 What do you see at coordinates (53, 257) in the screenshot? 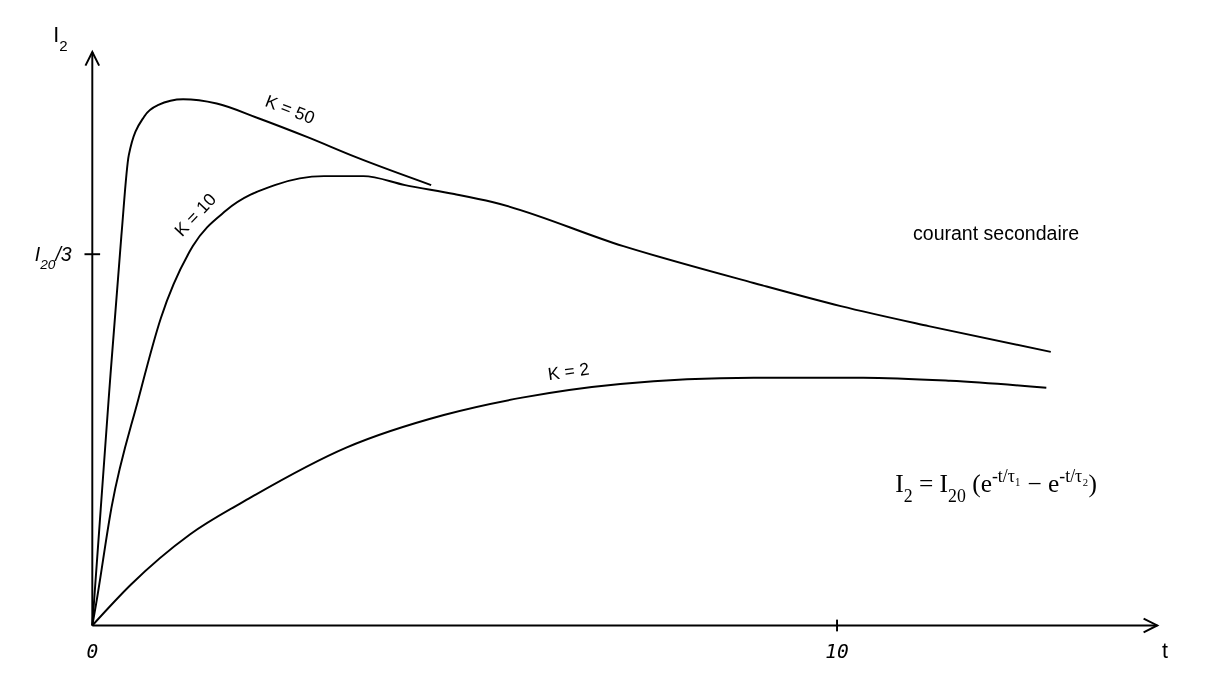
I see `text: I$_{20}$/3` at bounding box center [53, 257].